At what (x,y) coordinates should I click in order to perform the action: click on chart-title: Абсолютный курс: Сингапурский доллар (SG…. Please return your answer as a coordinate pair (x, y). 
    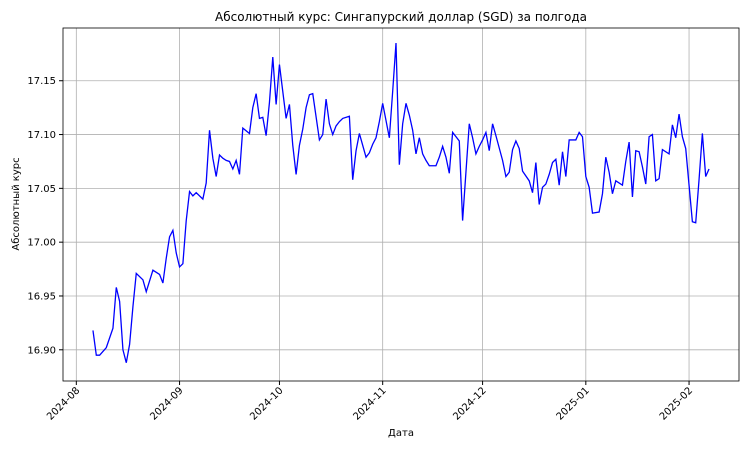
    Looking at the image, I should click on (401, 17).